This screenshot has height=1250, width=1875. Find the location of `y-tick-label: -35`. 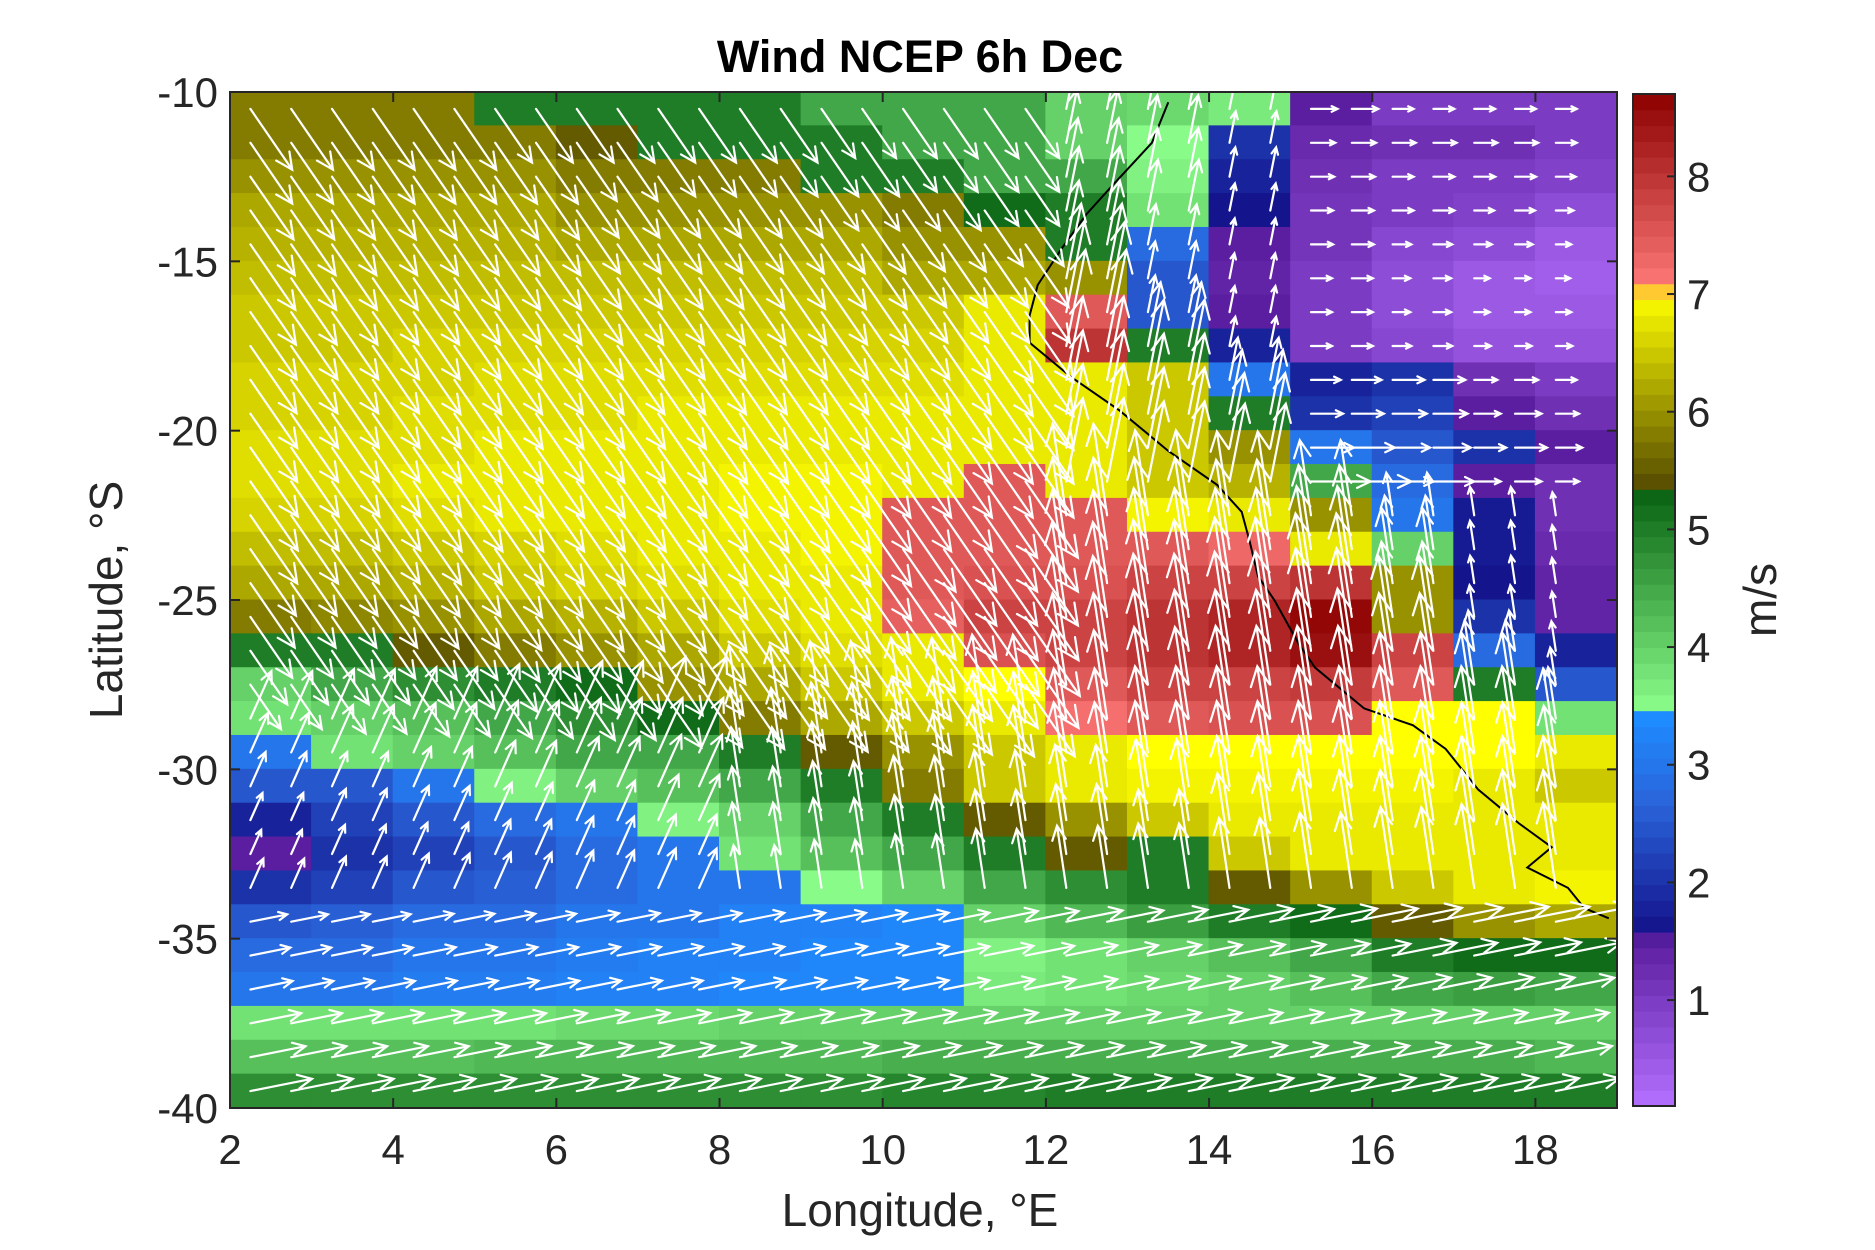

y-tick-label: -35 is located at coordinates (187, 939).